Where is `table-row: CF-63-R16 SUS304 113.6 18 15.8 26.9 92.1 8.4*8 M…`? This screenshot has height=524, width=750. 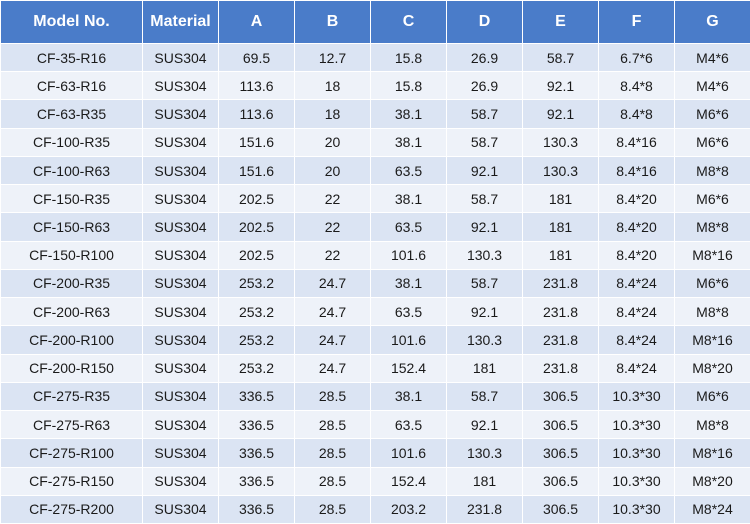 table-row: CF-63-R16 SUS304 113.6 18 15.8 26.9 92.1 8.4*8 M… is located at coordinates (375, 86).